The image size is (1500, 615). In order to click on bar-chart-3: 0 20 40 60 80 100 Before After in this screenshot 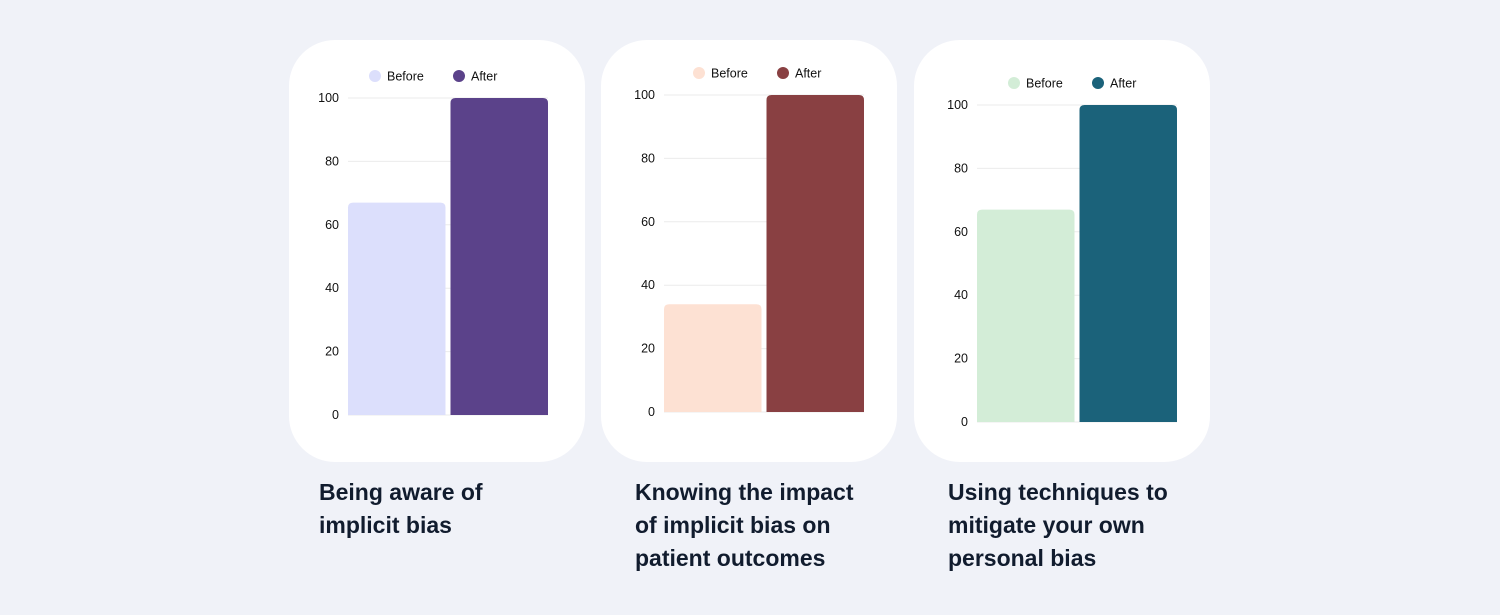, I will do `click(1062, 253)`.